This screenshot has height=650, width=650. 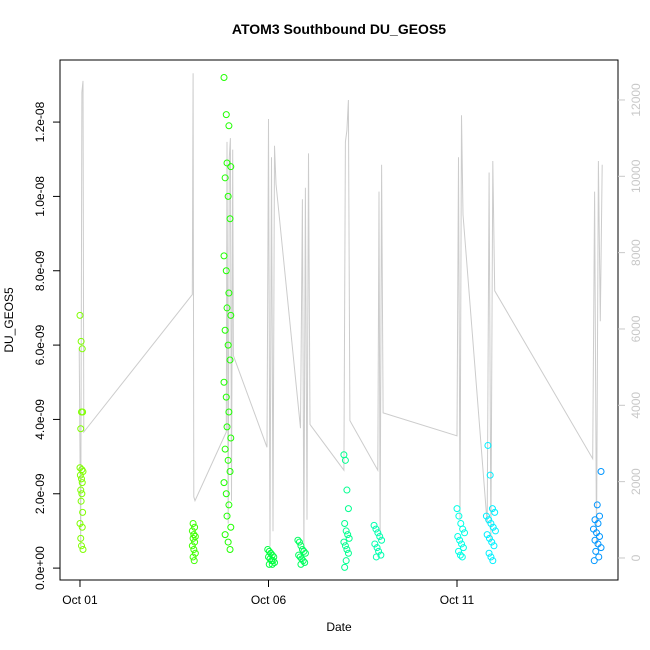 I want to click on x-axis-title: Date, so click(x=339, y=627).